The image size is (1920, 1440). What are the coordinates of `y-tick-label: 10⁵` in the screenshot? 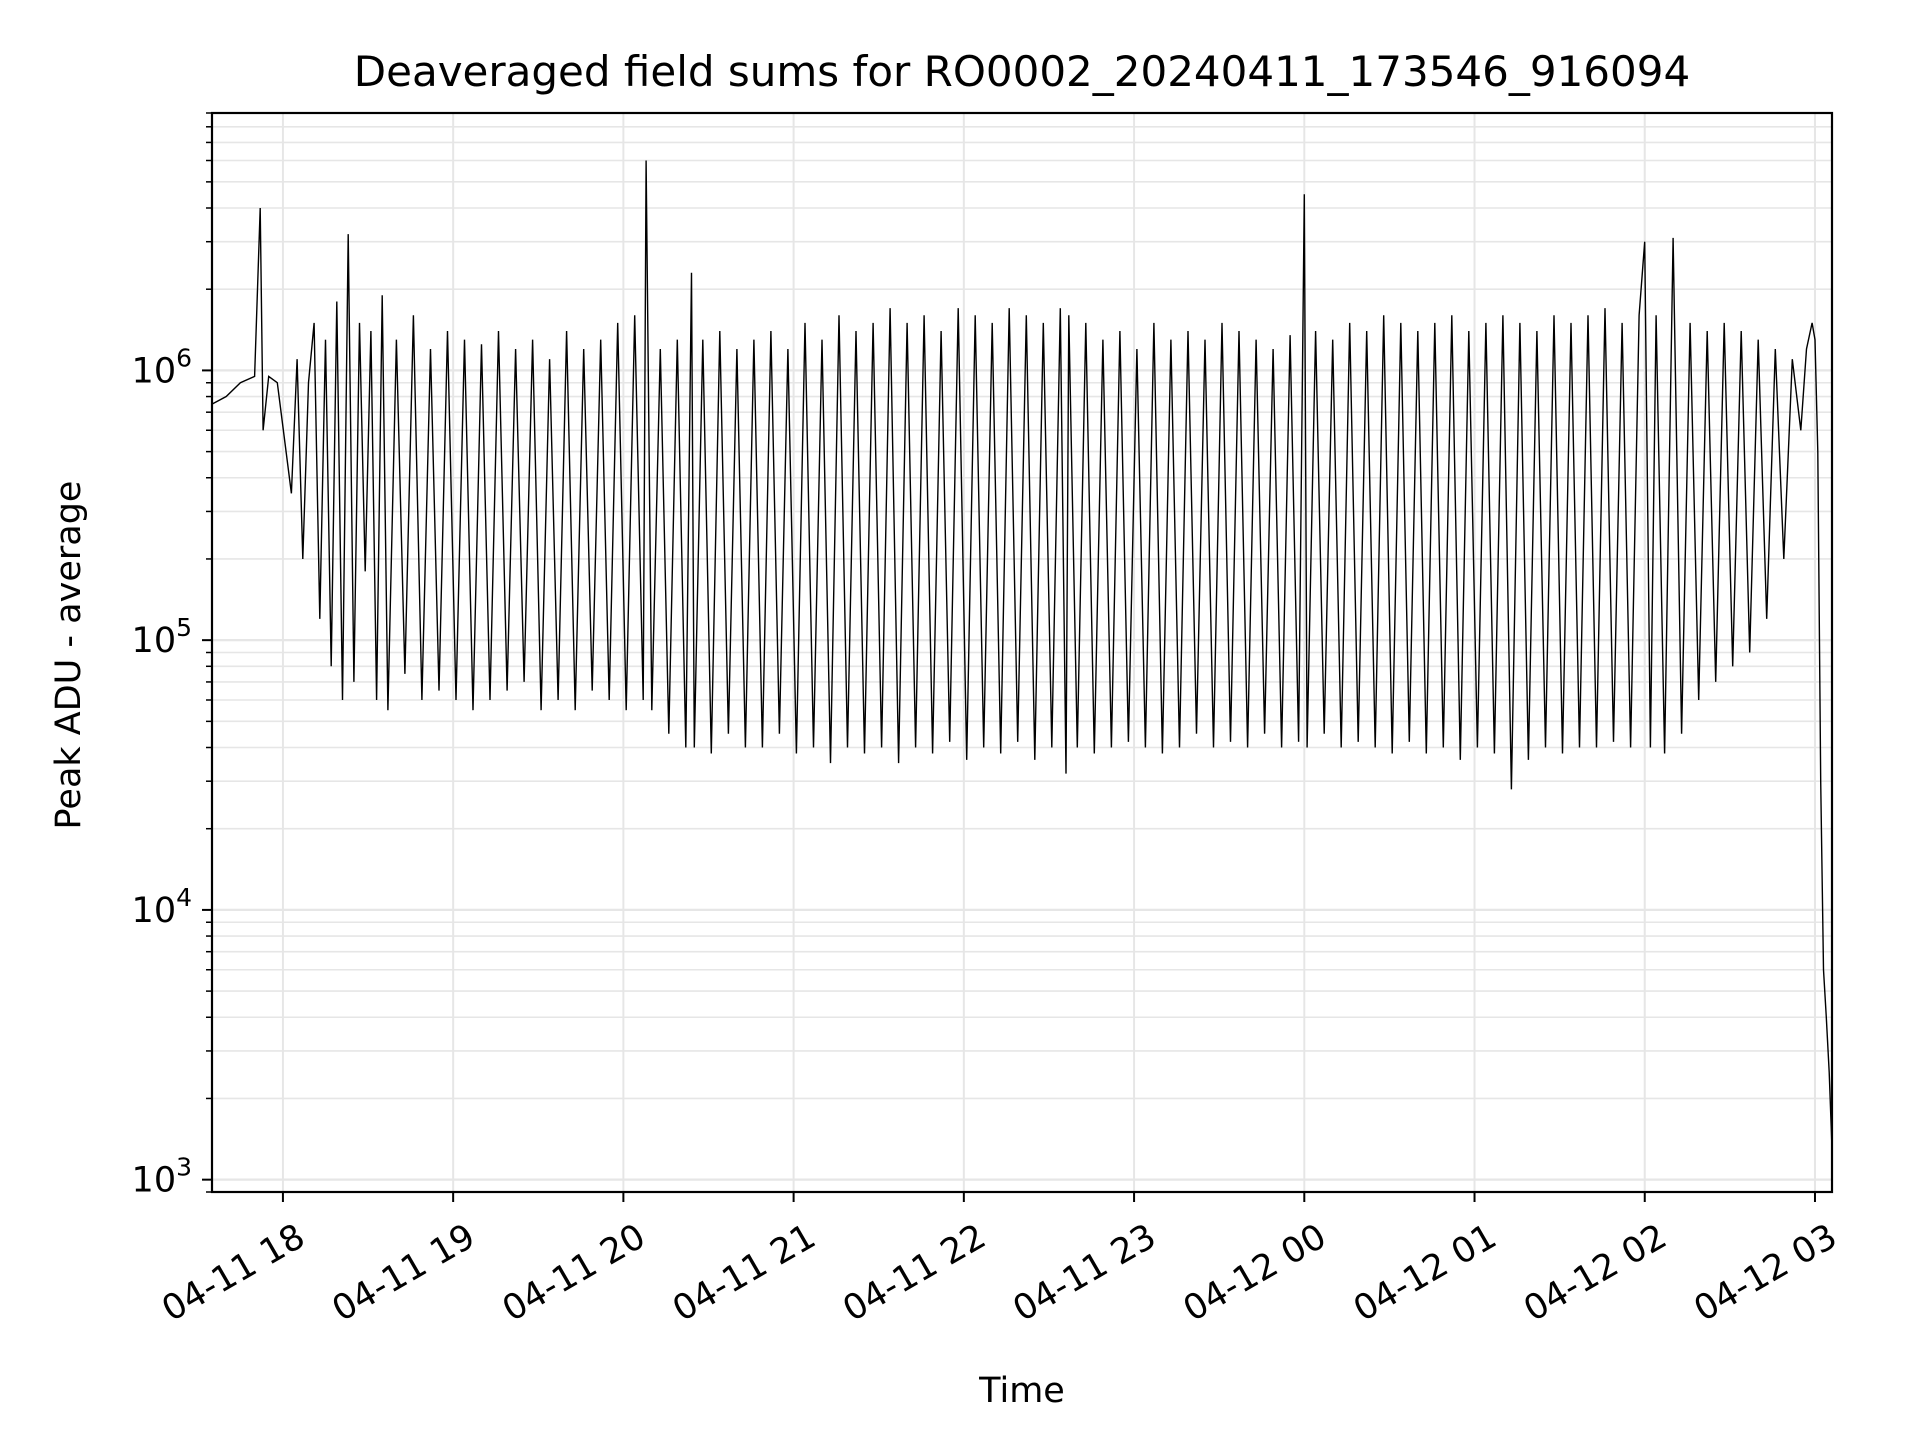 It's located at (162, 637).